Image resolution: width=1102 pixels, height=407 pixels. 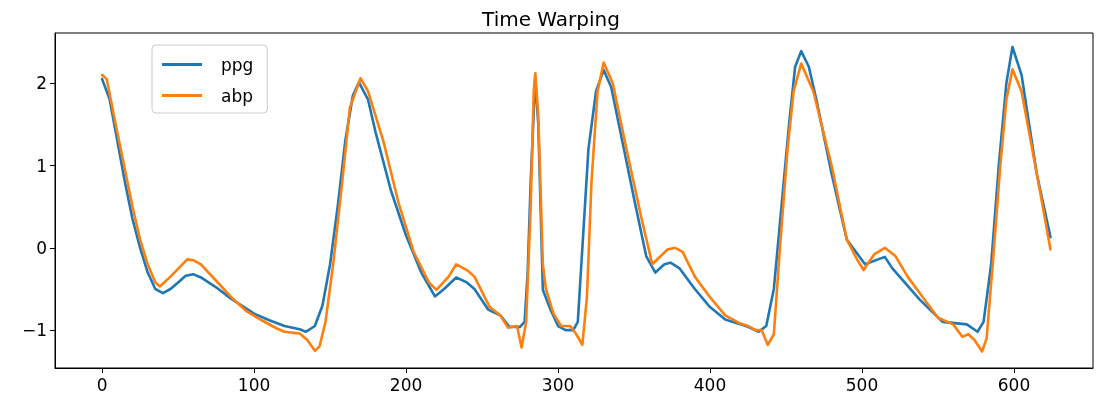 I want to click on y-tick-label: 2, so click(x=41, y=83).